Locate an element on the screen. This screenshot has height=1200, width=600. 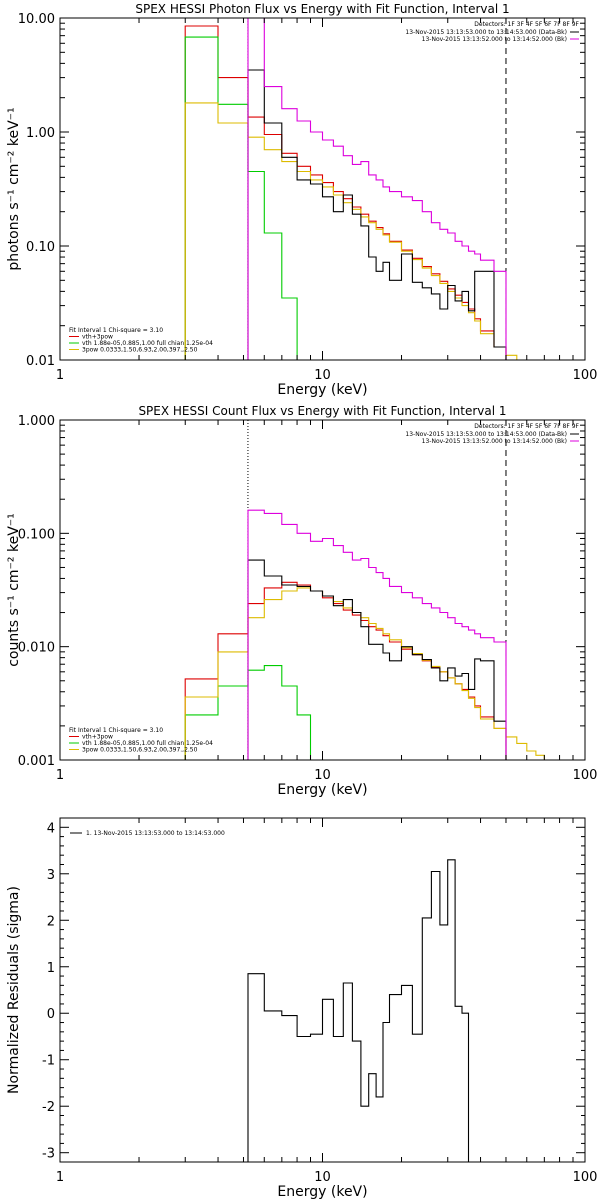
y-axis-label: photons s⁻¹ cm⁻² keV⁻¹ is located at coordinates (14, 188).